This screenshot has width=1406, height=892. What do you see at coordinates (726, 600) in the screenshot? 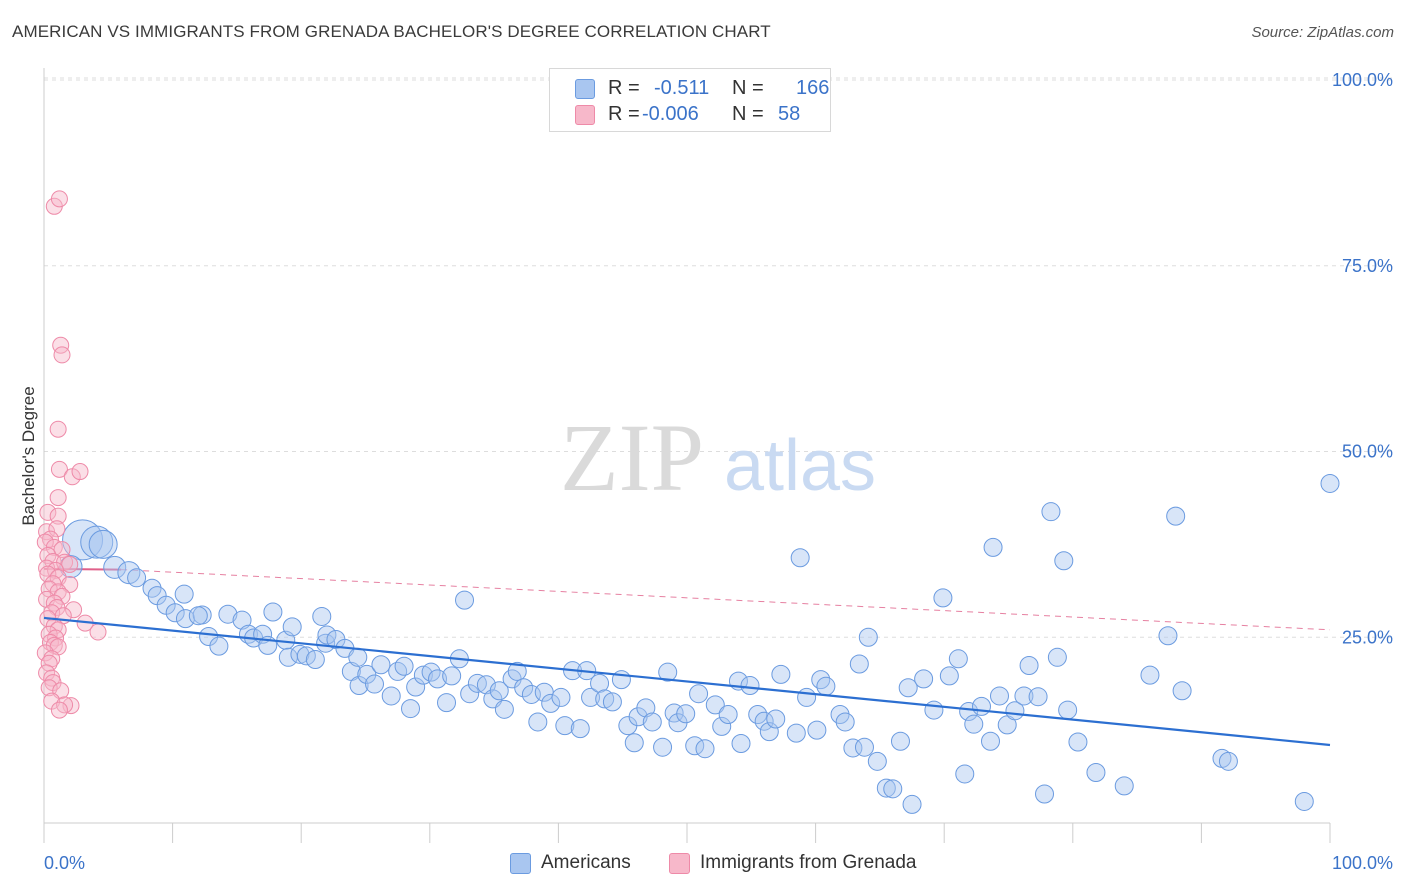
I see `grenada-trend-dashed` at bounding box center [726, 600].